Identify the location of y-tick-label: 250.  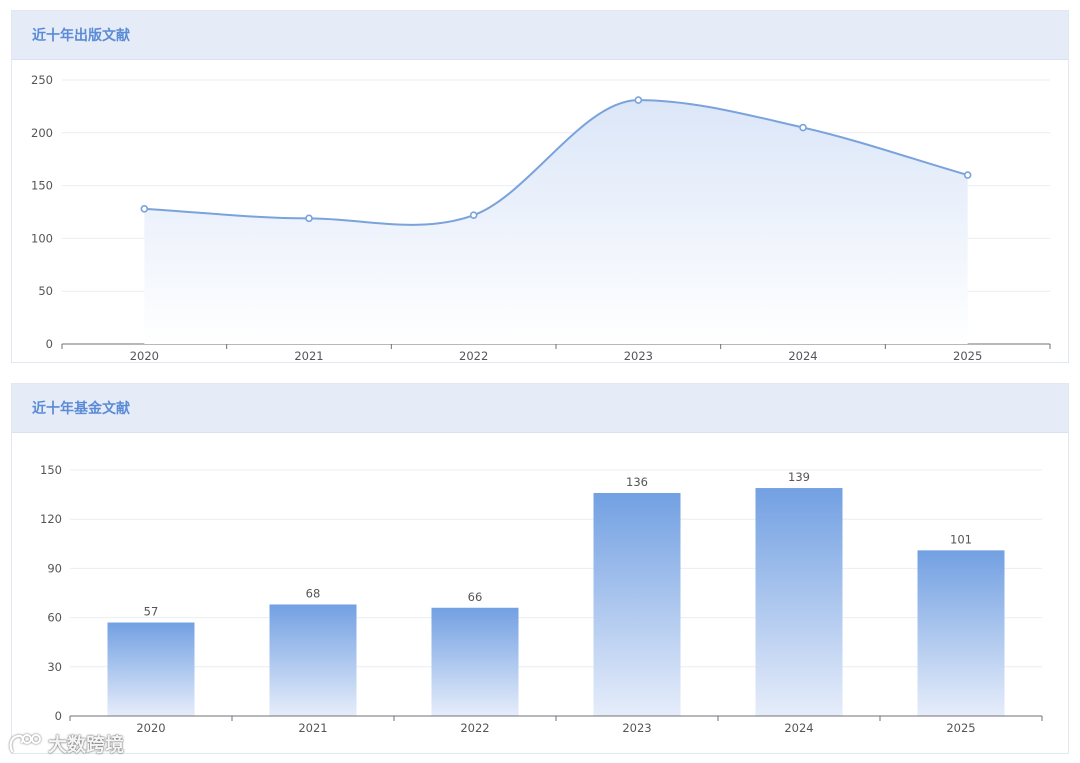
(42, 80).